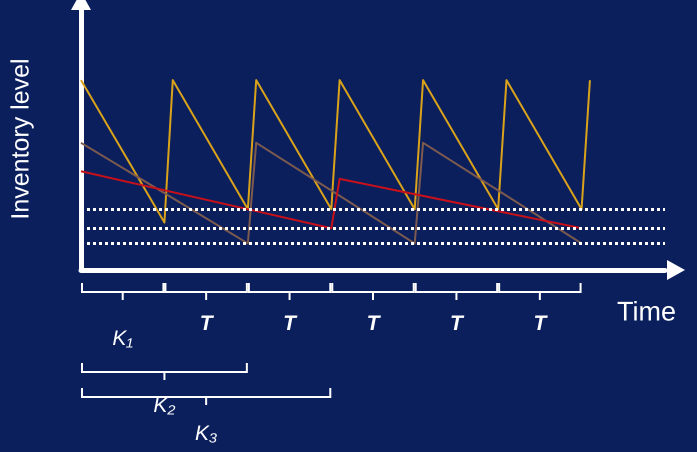 The width and height of the screenshot is (697, 452). What do you see at coordinates (164, 405) in the screenshot?
I see `text: K₂` at bounding box center [164, 405].